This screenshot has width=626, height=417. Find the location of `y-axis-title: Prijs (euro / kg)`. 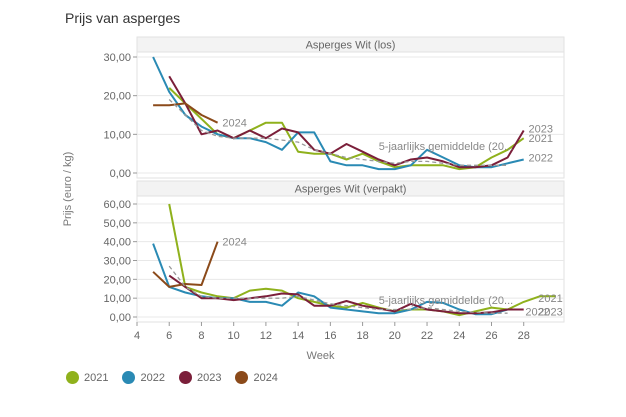

y-axis-title: Prijs (euro / kg) is located at coordinates (68, 189).